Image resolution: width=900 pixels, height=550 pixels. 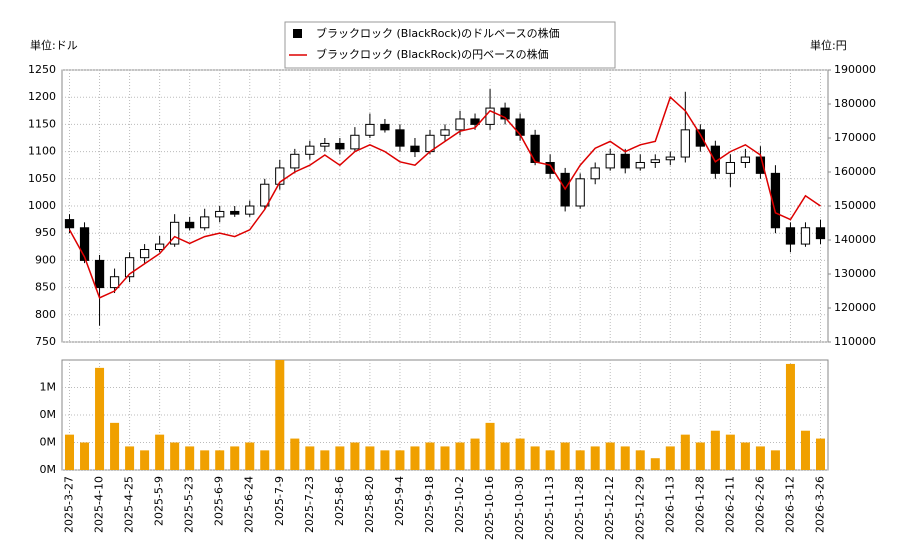 I want to click on legend-label: ブラックロック (BlackRock)のドルベースの株価, so click(x=438, y=33).